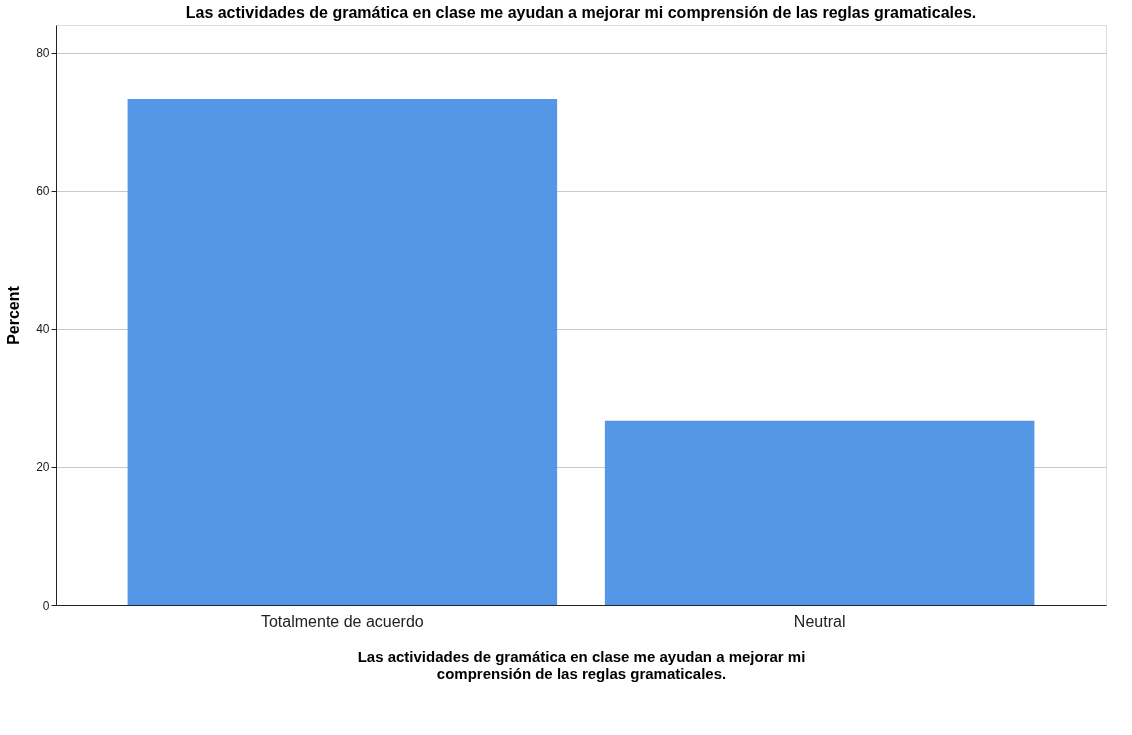 This screenshot has height=735, width=1132. I want to click on y-tick-label: 20, so click(43, 467).